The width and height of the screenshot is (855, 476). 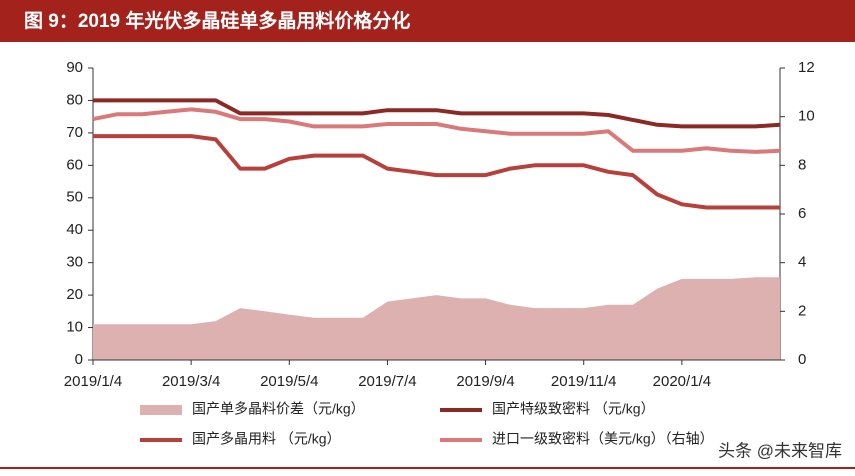 I want to click on y-tick-label: 30, so click(x=74, y=262).